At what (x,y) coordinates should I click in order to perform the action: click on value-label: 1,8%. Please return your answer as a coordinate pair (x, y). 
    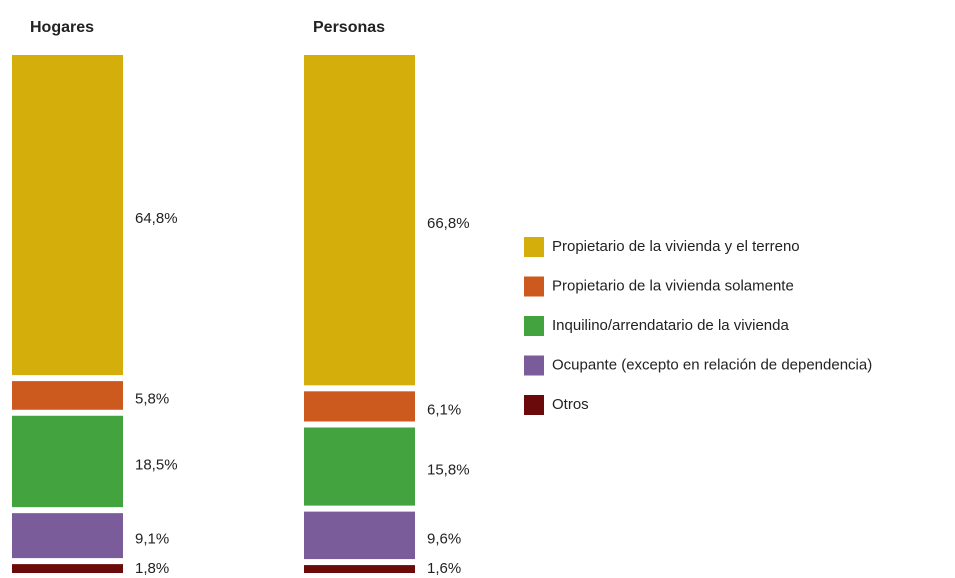
    Looking at the image, I should click on (152, 568).